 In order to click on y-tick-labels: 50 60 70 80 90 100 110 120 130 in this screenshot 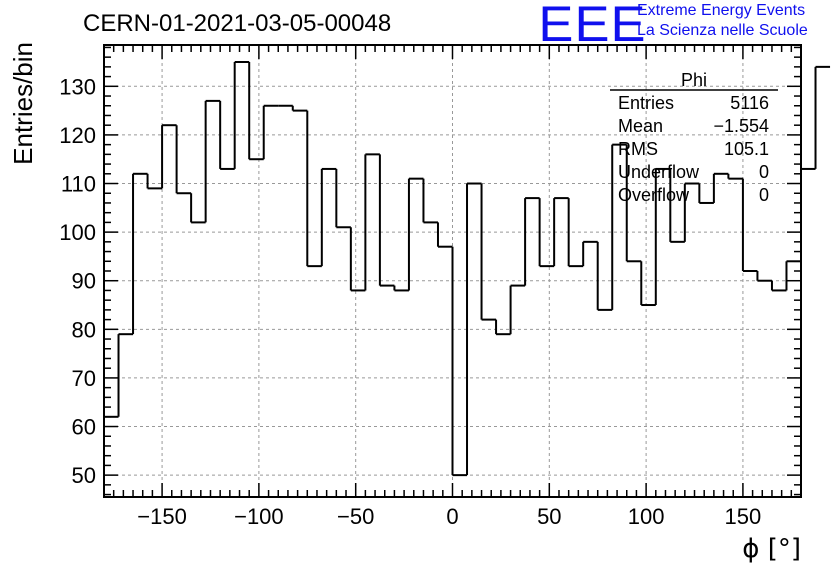, I will do `click(77, 281)`.